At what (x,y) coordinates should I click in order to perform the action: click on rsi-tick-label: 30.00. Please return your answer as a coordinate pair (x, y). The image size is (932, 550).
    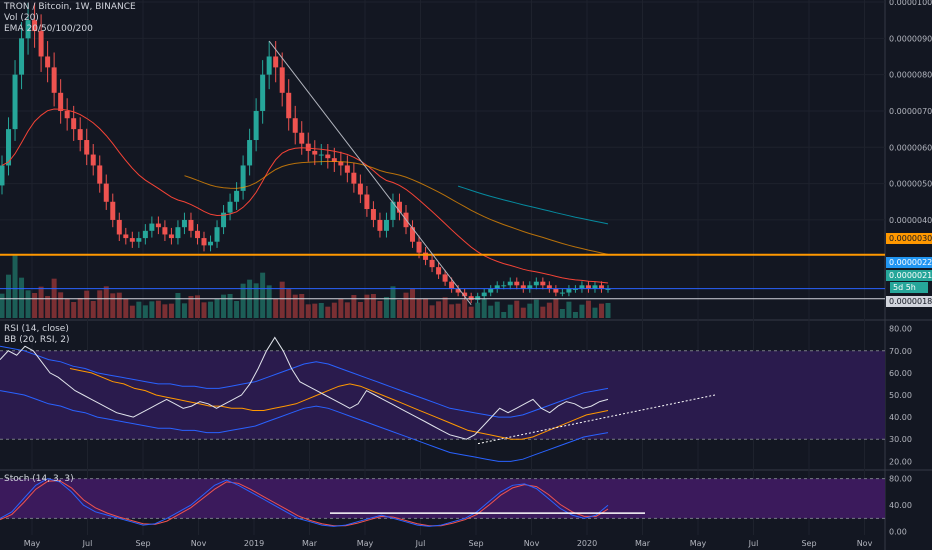
    Looking at the image, I should click on (900, 439).